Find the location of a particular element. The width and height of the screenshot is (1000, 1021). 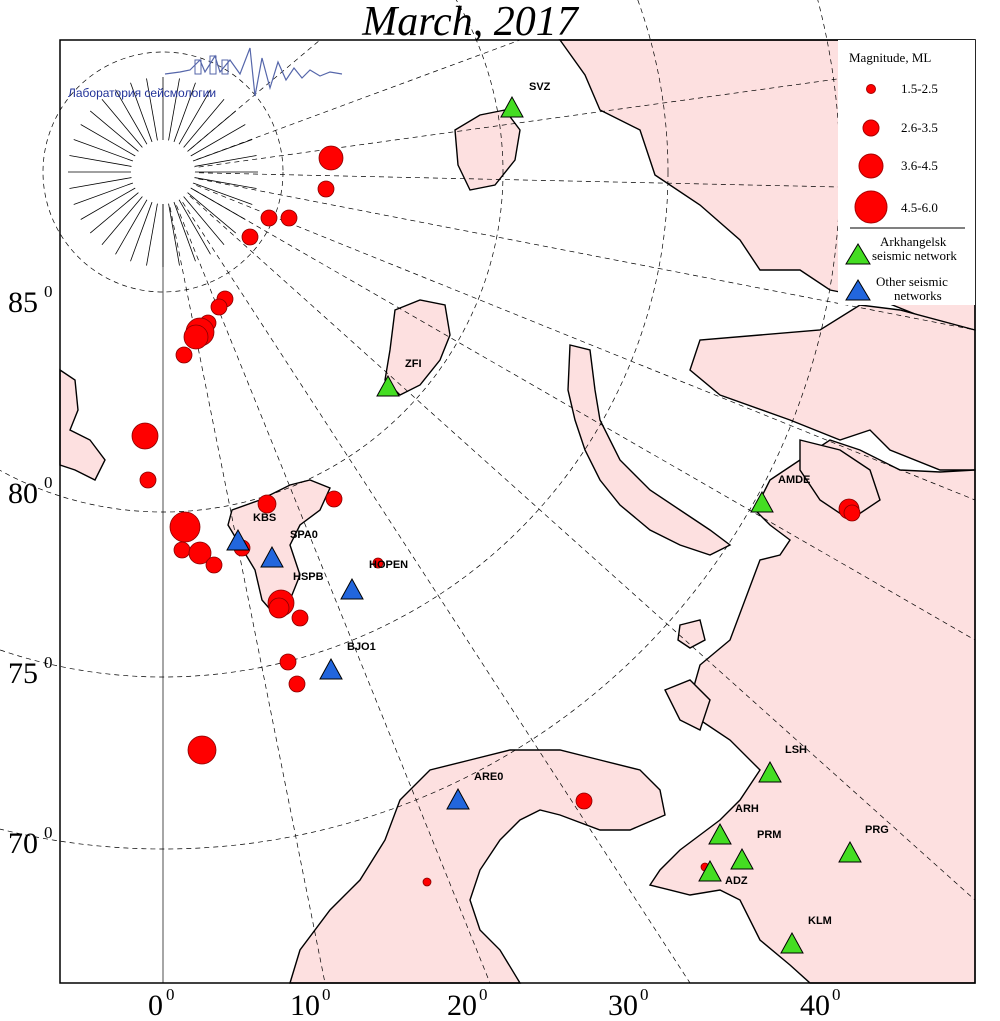

legend-heading: Magnitude, ML is located at coordinates (890, 57).